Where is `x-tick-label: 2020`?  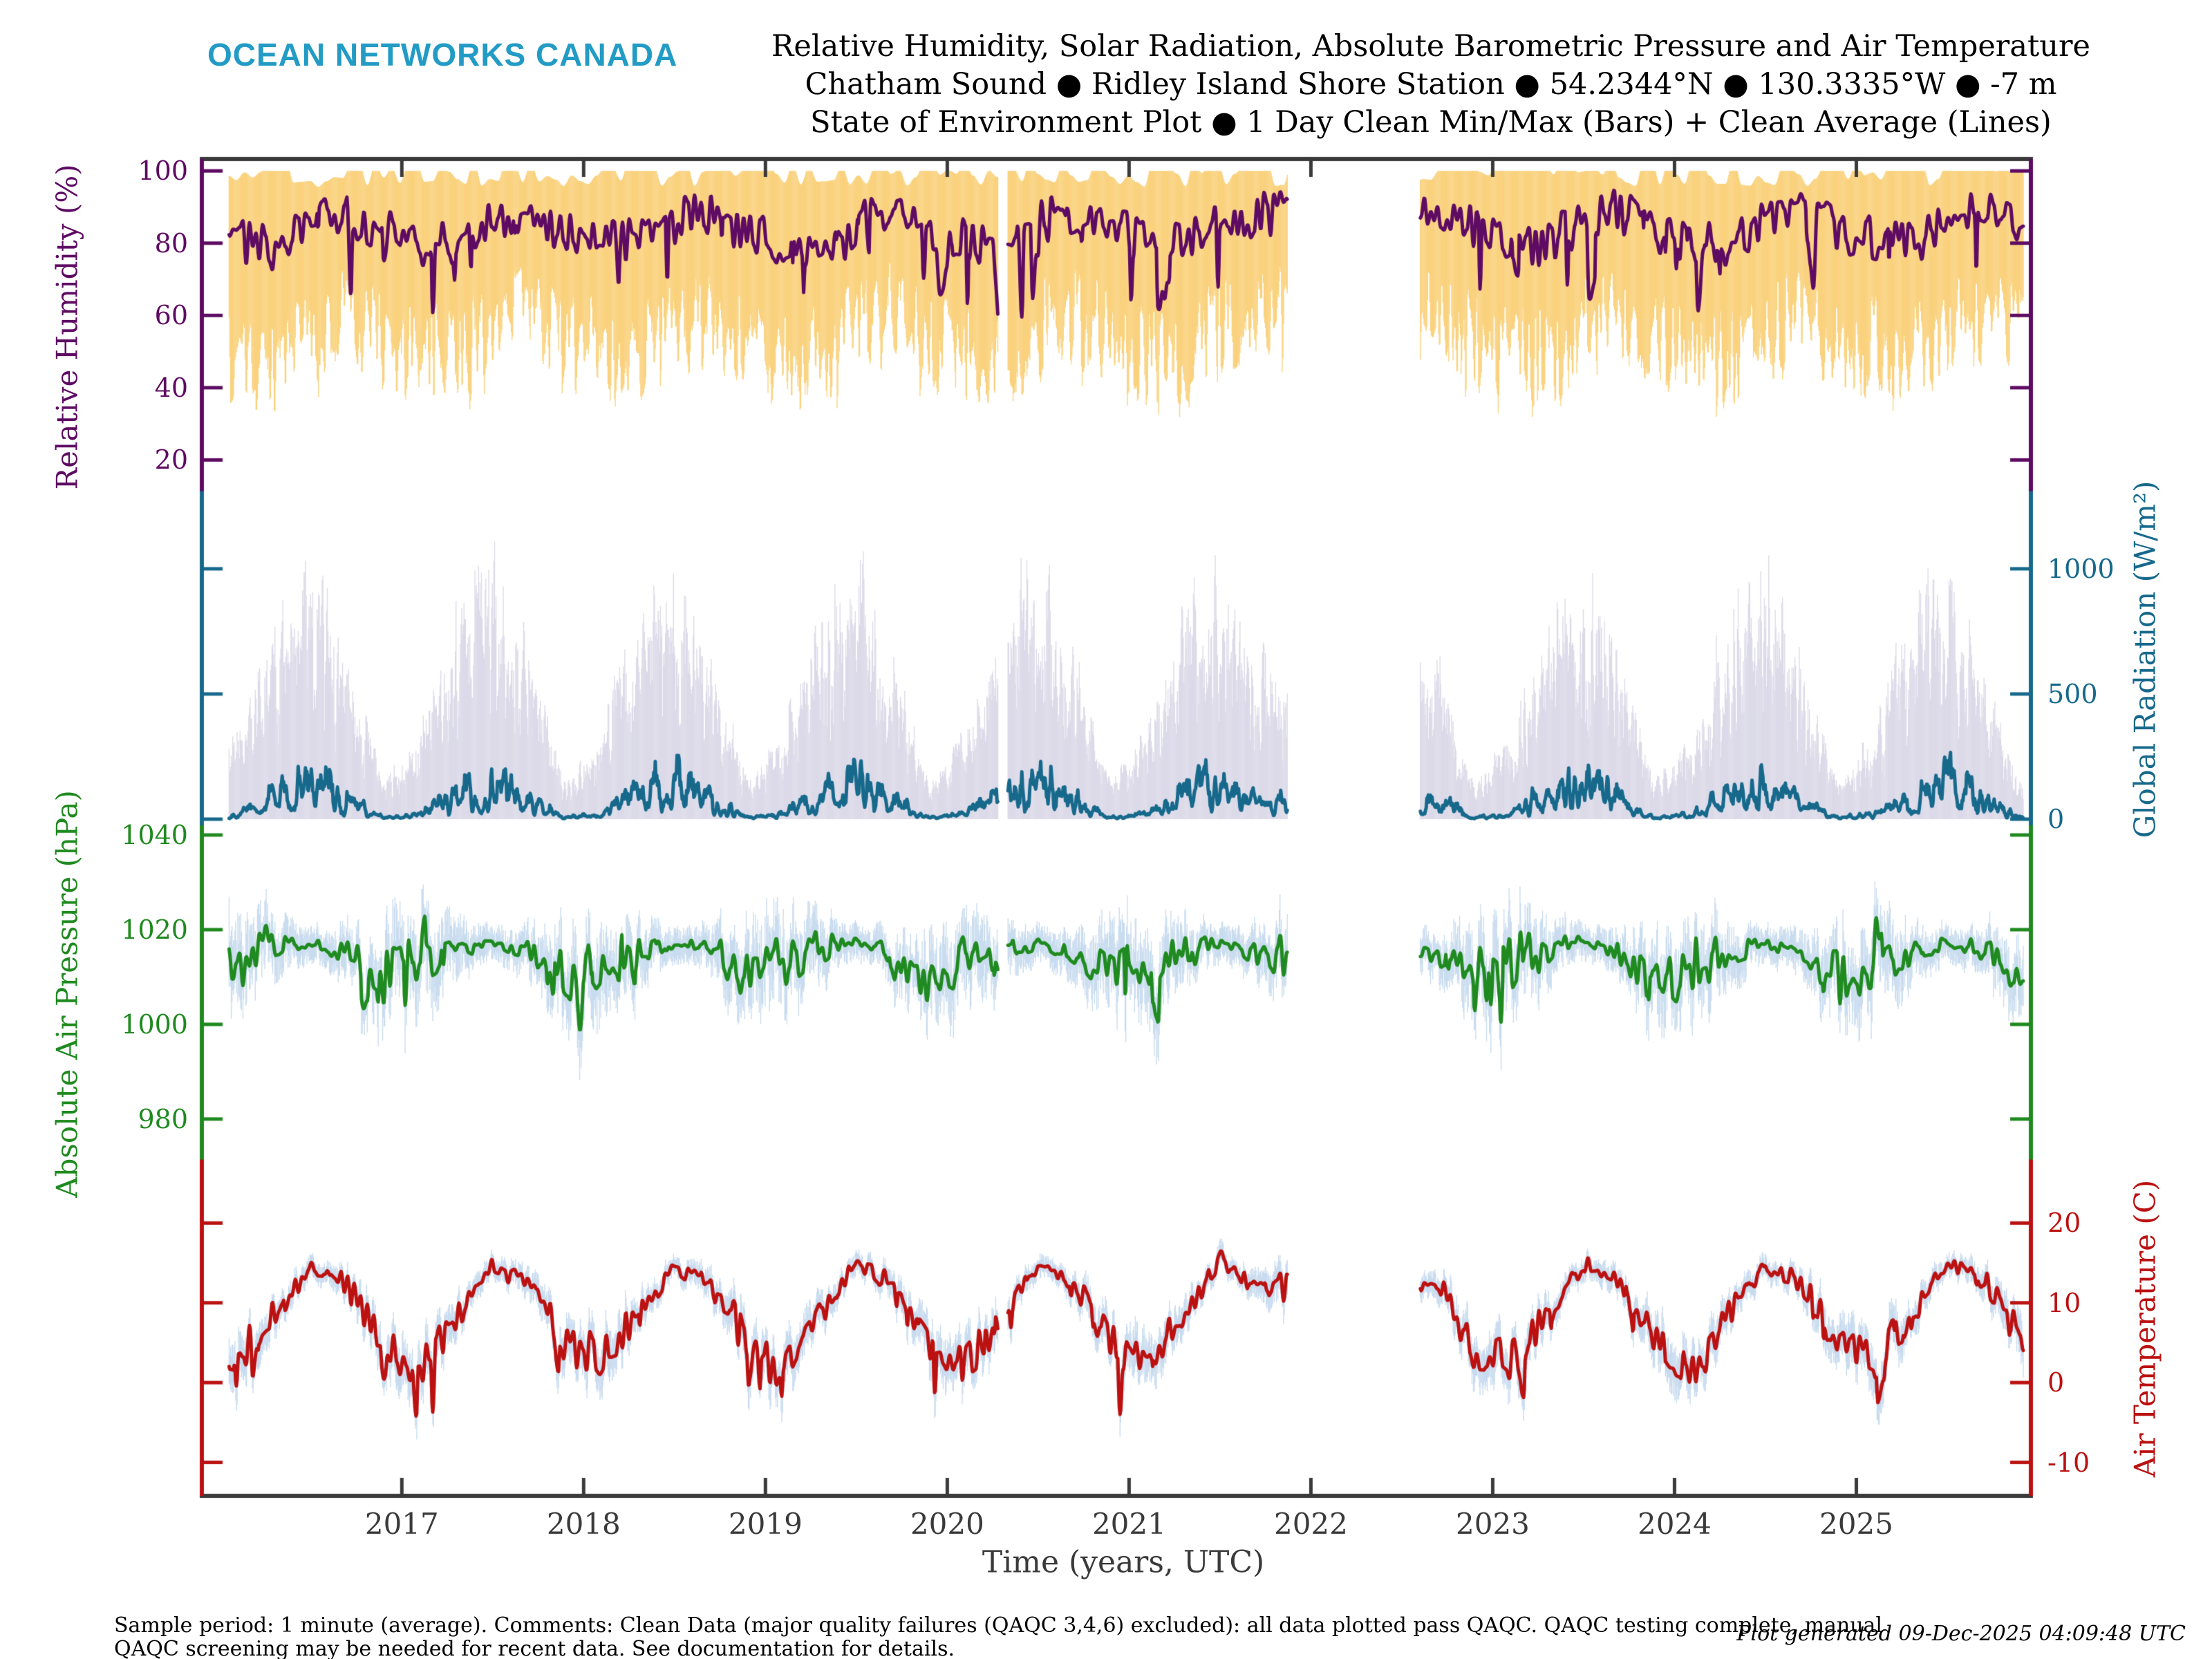 x-tick-label: 2020 is located at coordinates (947, 1524).